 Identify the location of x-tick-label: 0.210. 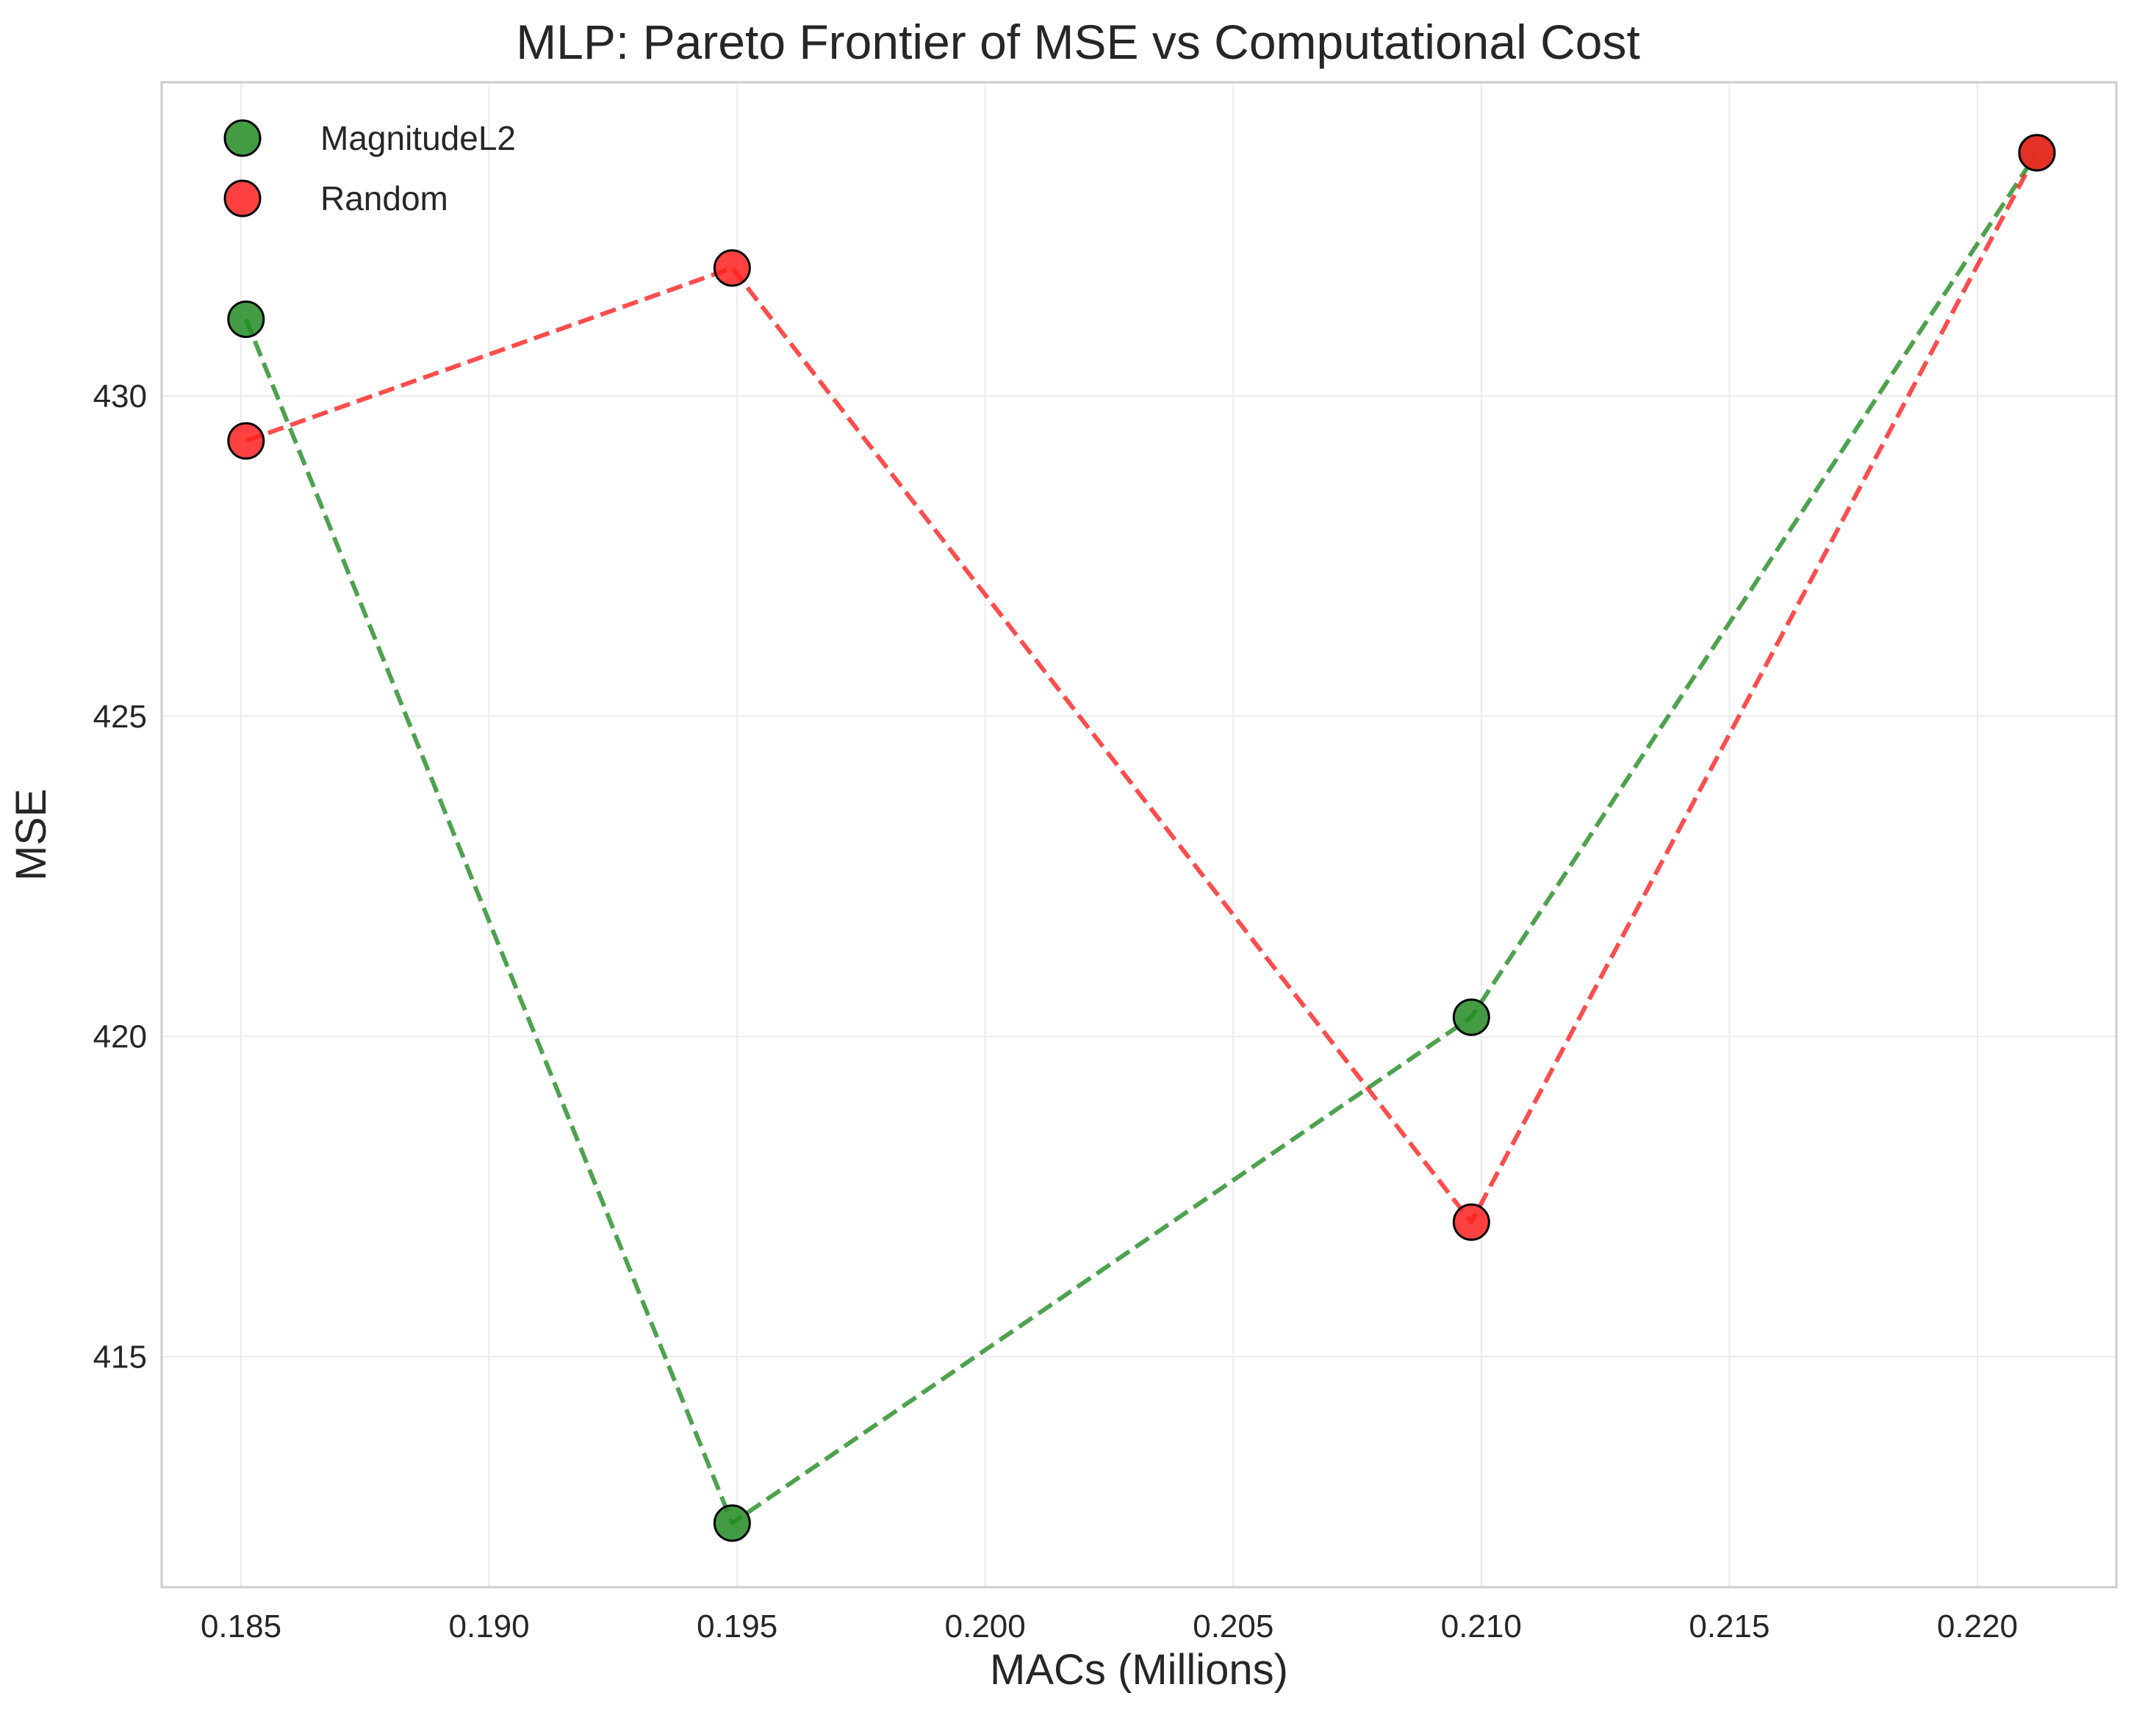
(1481, 1626).